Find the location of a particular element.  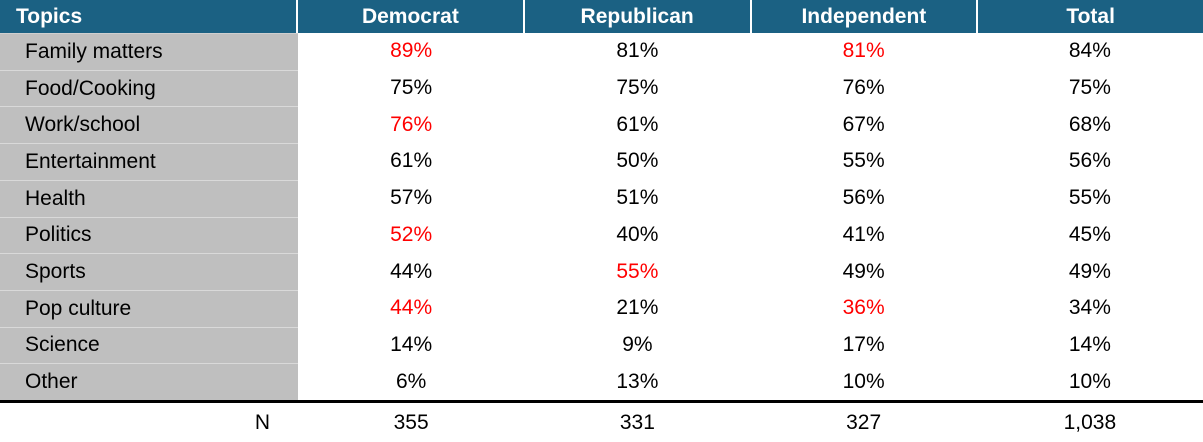

value-cell: 34% is located at coordinates (1089, 308).